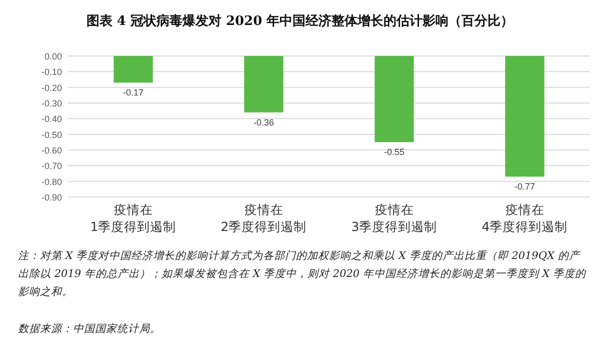 The height and width of the screenshot is (350, 600). I want to click on y-tick-label: -0.10, so click(51, 72).